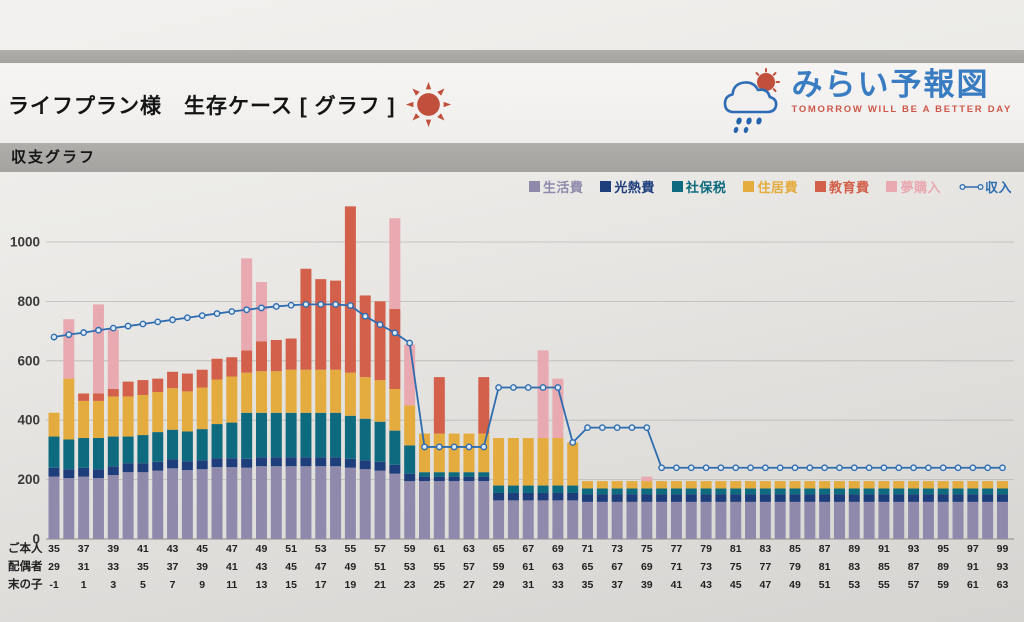  Describe the element at coordinates (84, 585) in the screenshot. I see `x-tick-label: 1` at that location.